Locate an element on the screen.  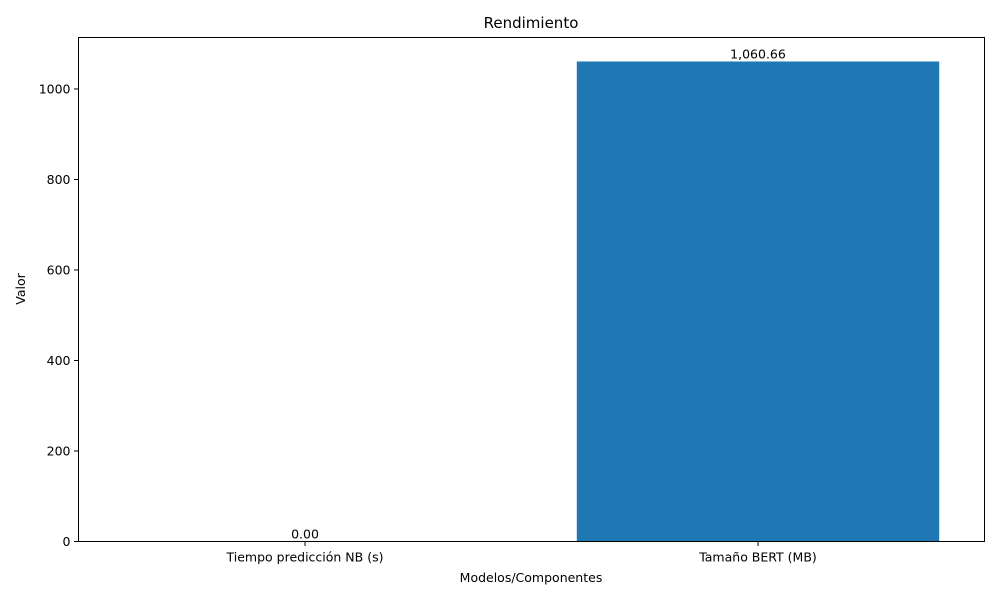
y-tick-label: 400 is located at coordinates (59, 360).